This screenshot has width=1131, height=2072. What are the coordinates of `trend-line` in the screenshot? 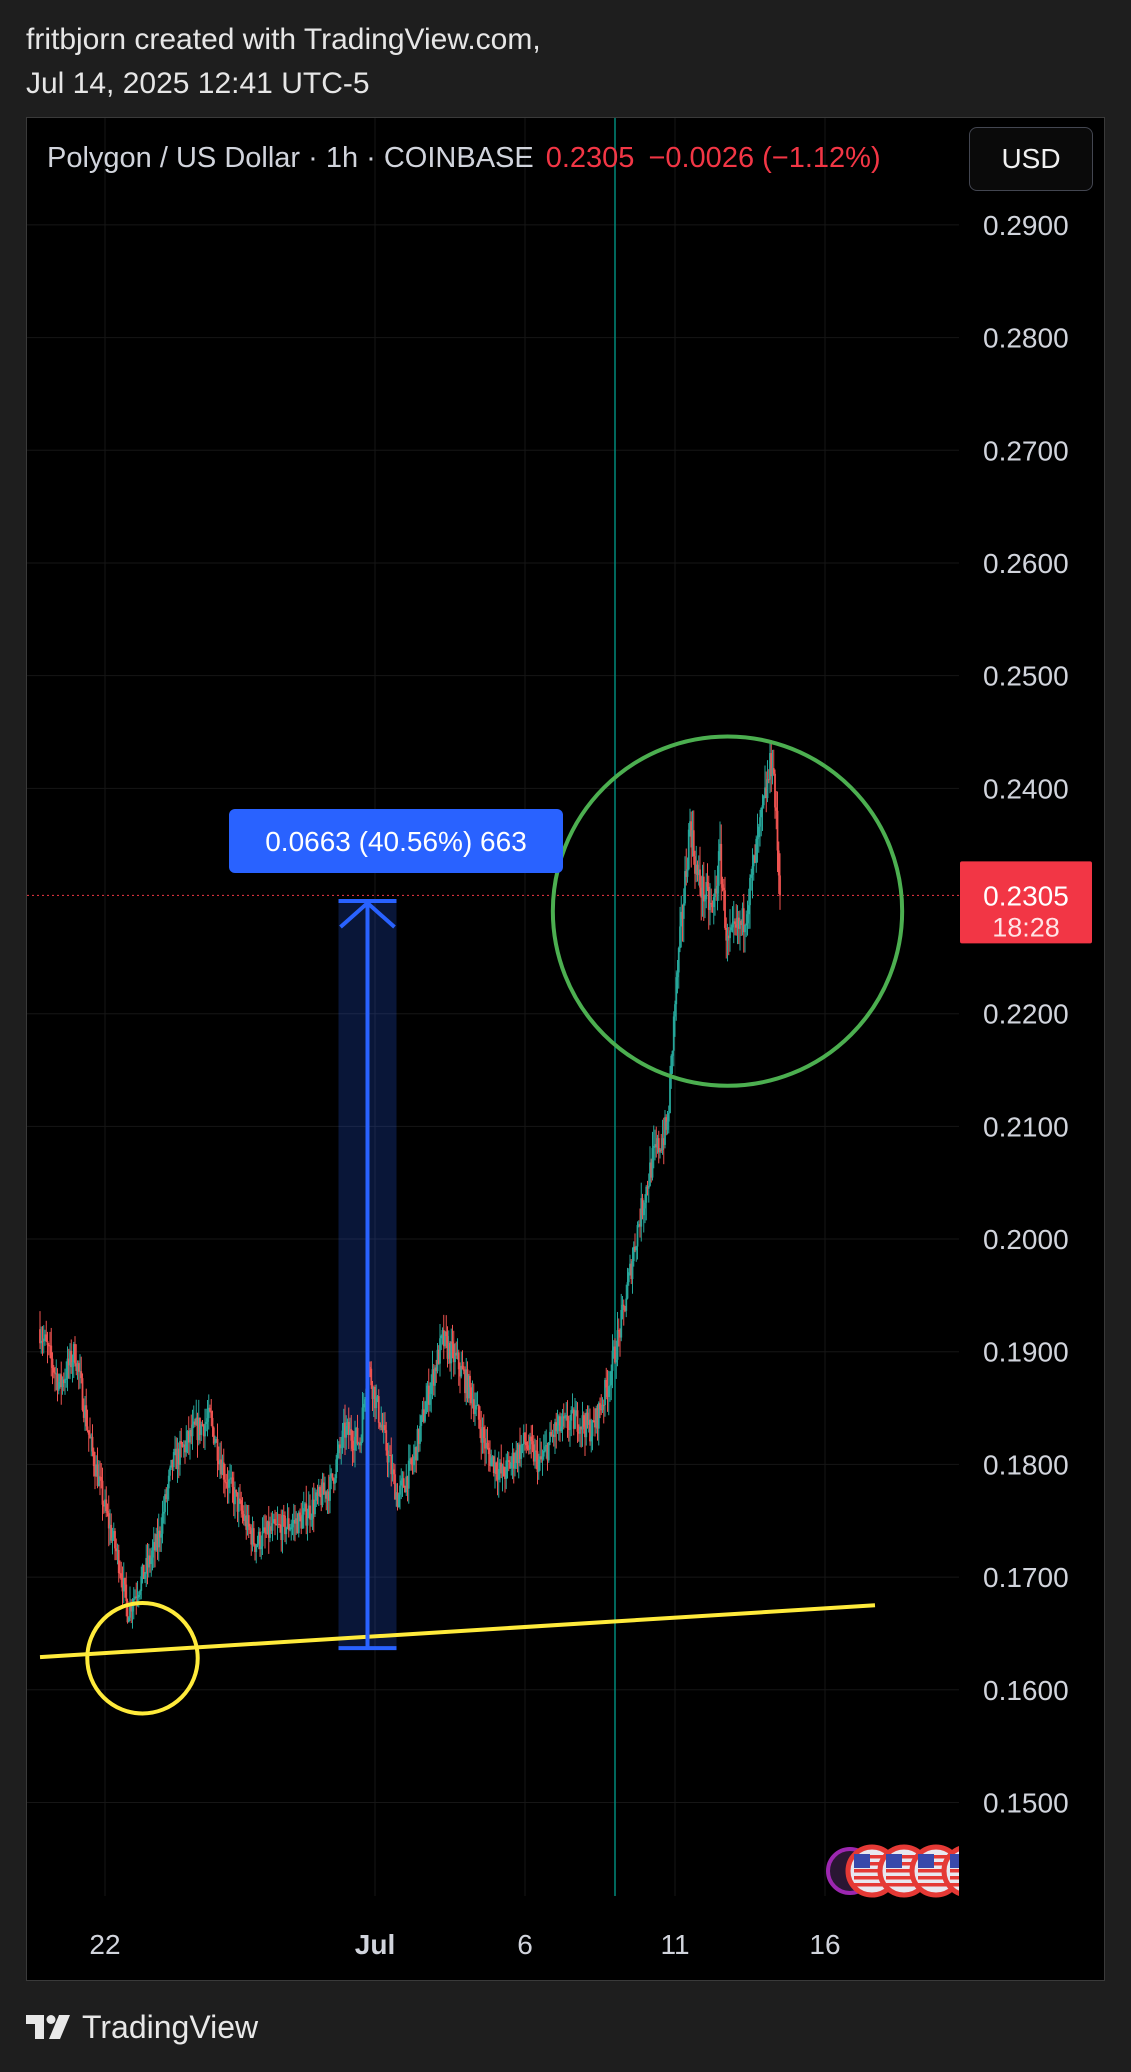 It's located at (457, 1631).